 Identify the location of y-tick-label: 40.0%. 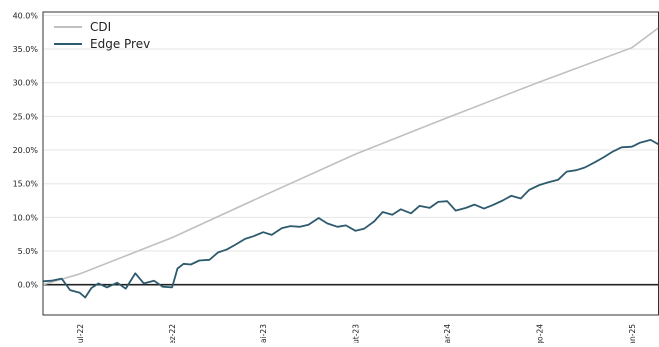
(26, 15).